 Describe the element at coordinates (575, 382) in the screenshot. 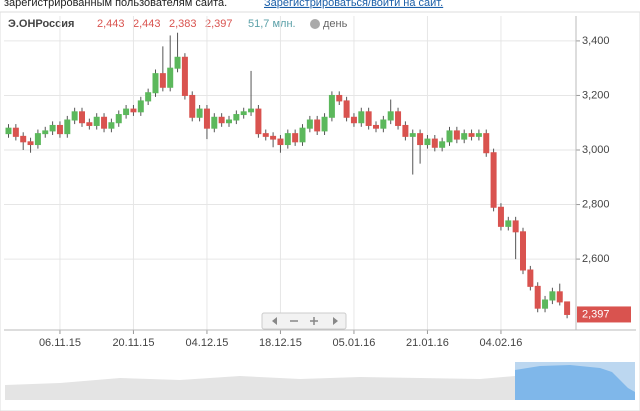

I see `navigator-selection` at that location.